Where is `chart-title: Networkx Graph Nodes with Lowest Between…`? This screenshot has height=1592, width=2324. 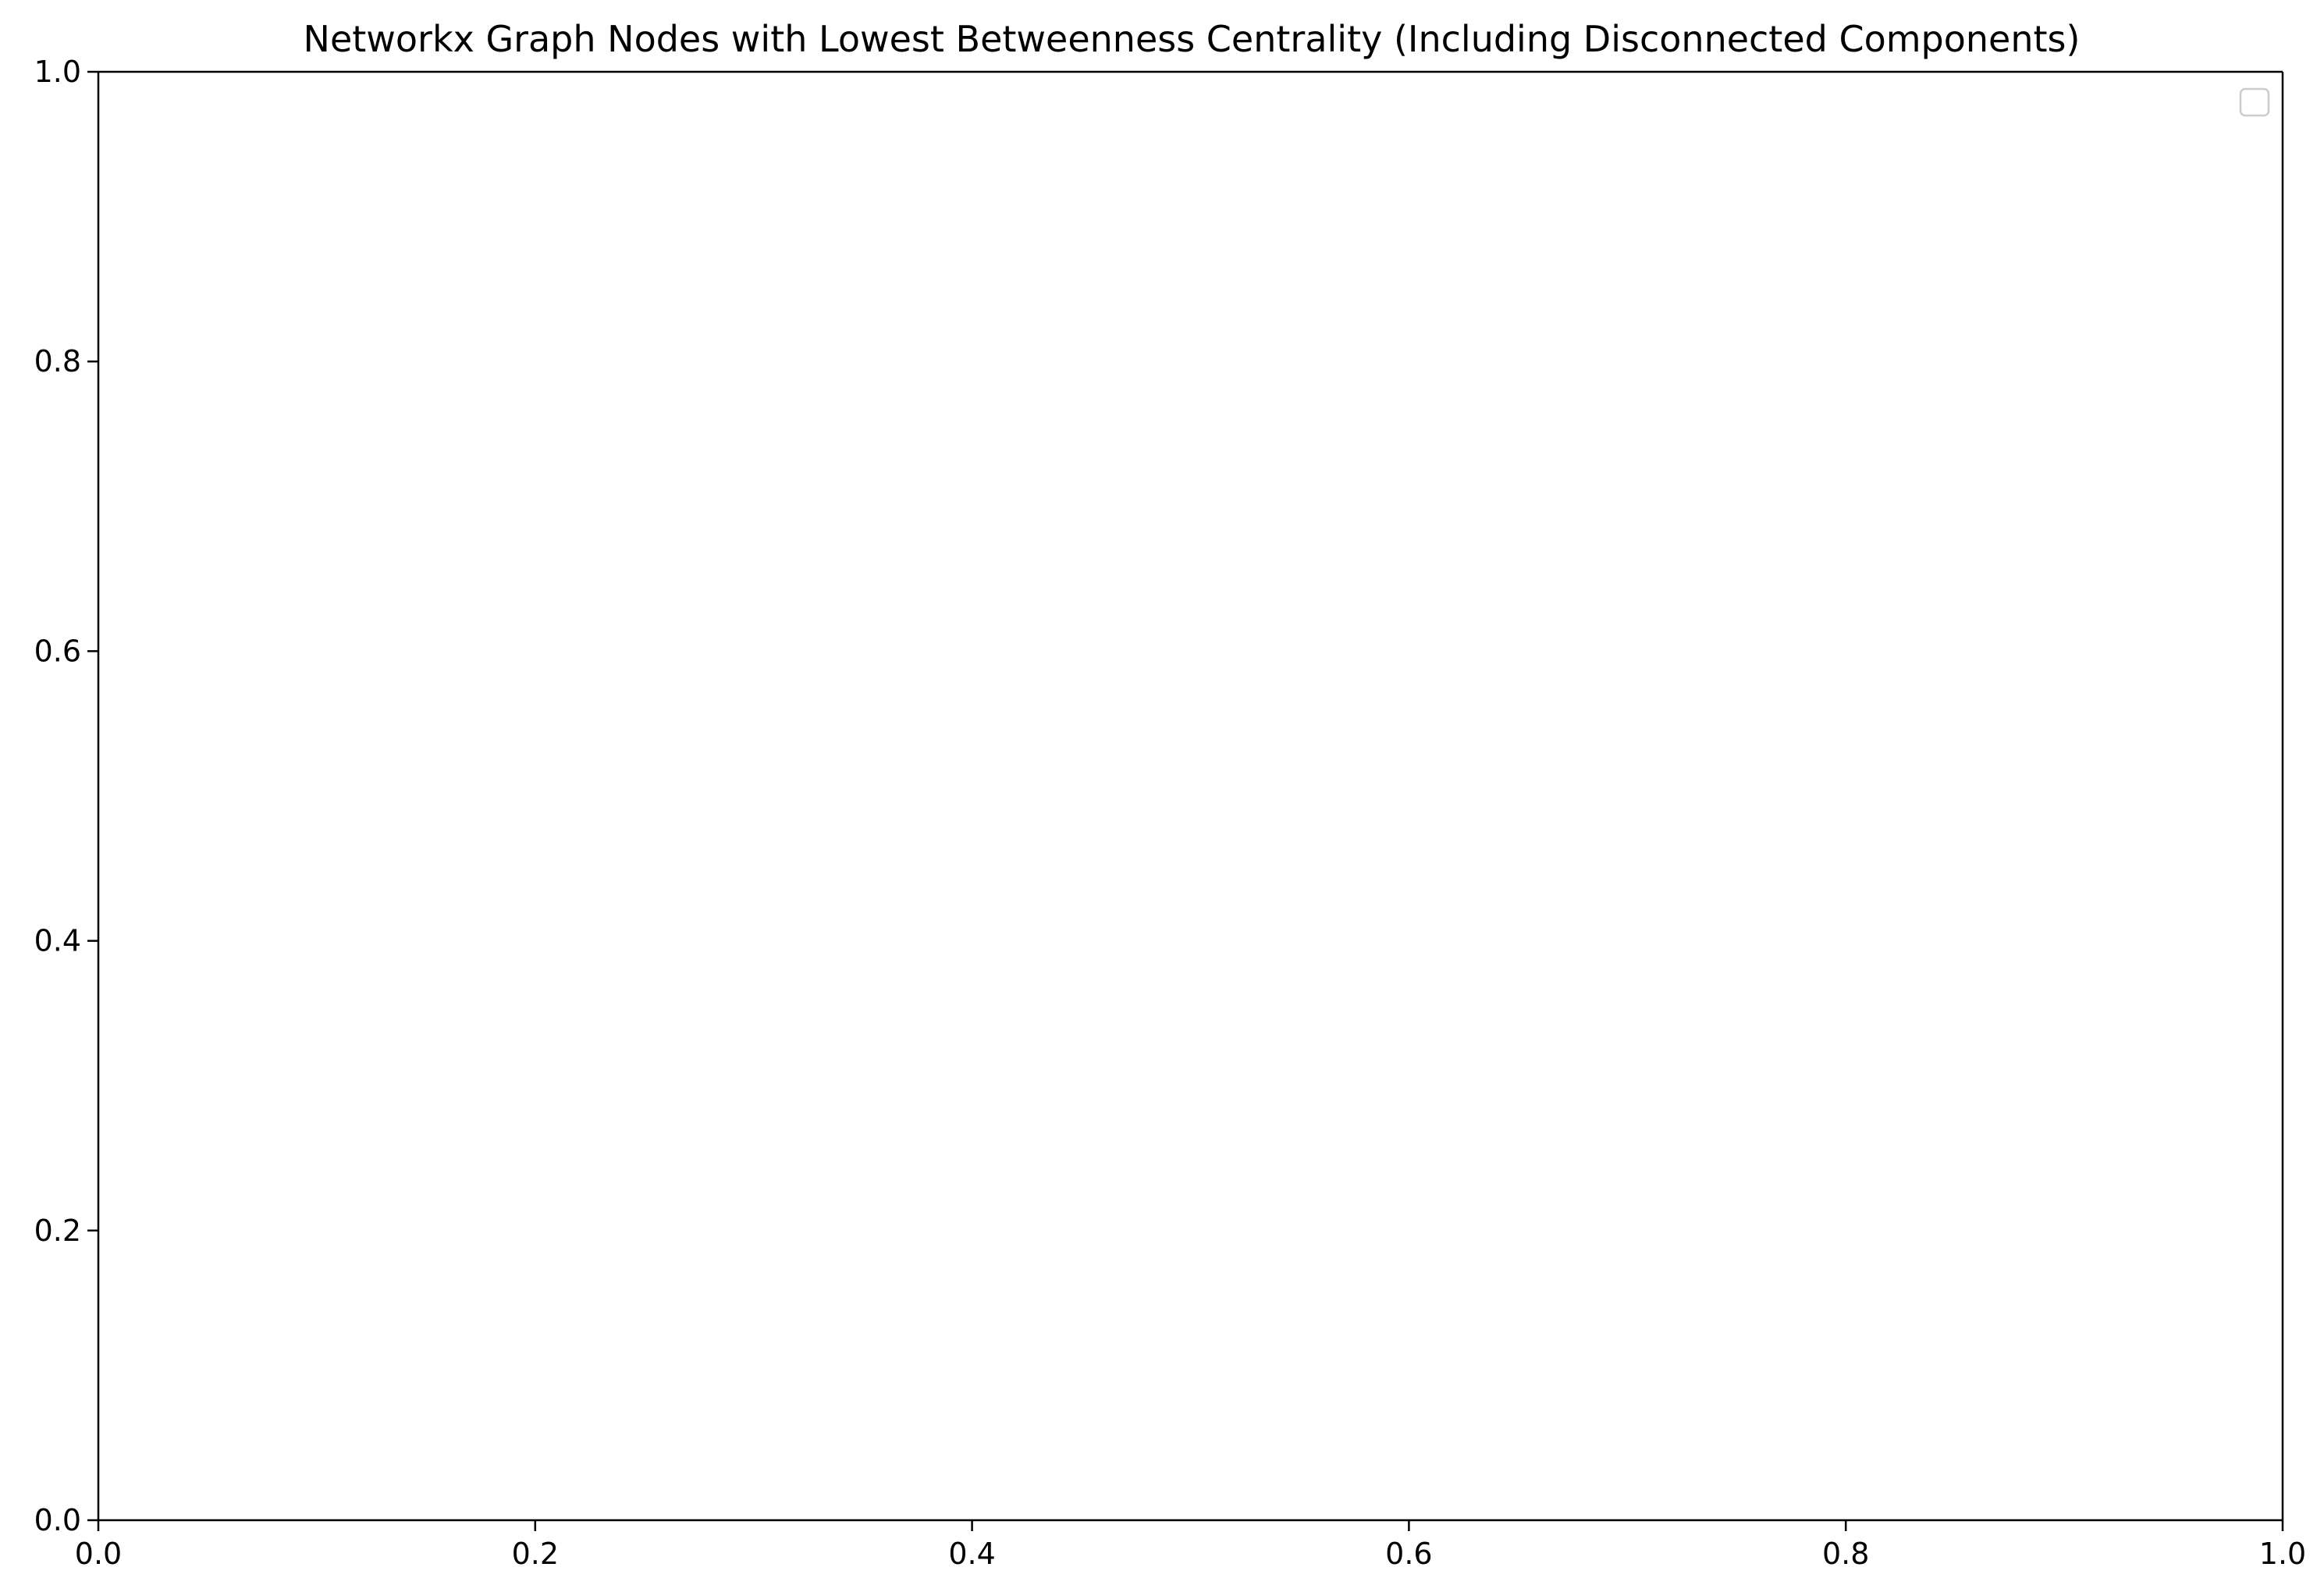 chart-title: Networkx Graph Nodes with Lowest Between… is located at coordinates (1192, 39).